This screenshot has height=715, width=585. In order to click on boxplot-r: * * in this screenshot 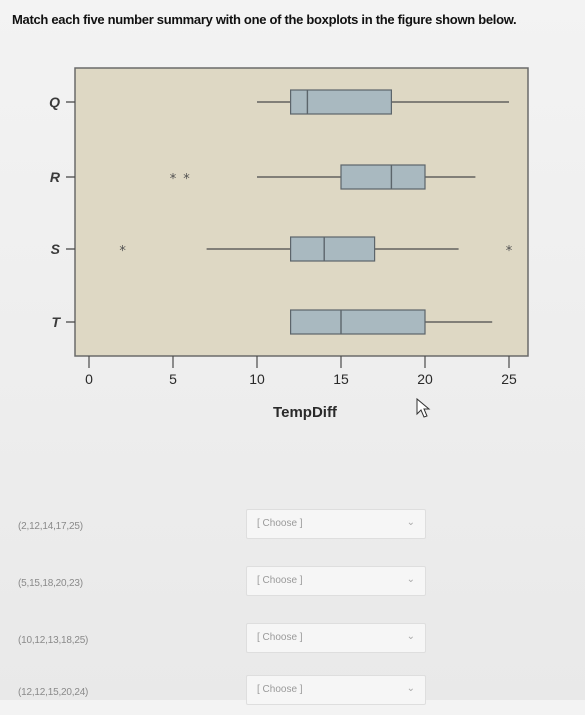, I will do `click(323, 177)`.